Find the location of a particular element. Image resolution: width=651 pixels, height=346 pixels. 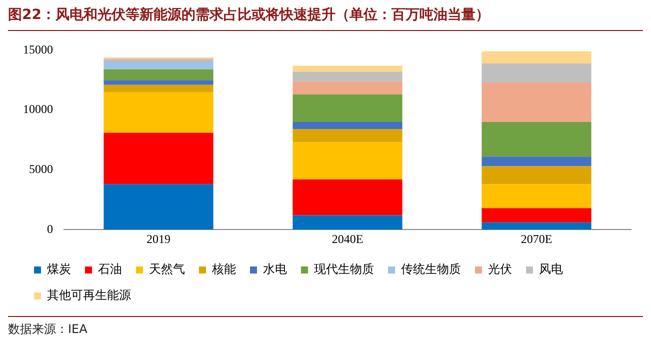

source-note: 数据来源：IEA is located at coordinates (325, 327).